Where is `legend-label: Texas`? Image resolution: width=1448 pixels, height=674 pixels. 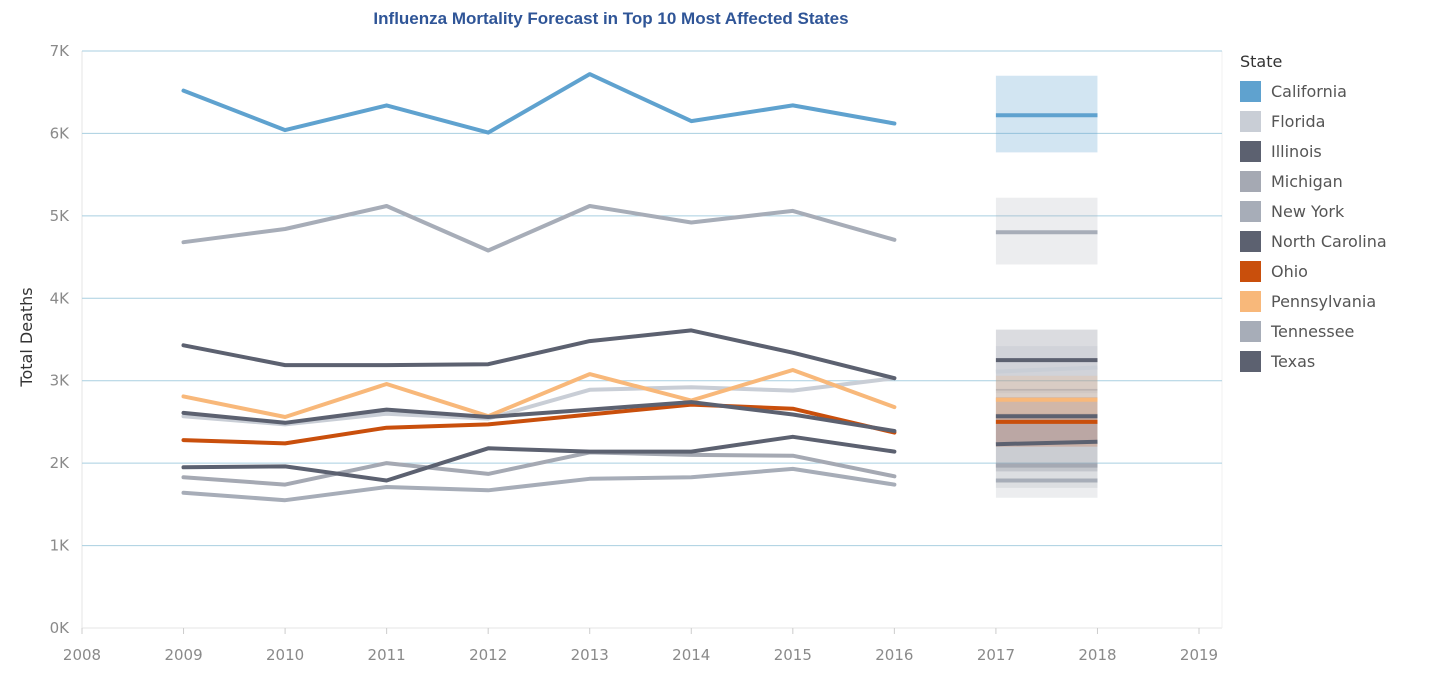
legend-label: Texas is located at coordinates (1293, 361).